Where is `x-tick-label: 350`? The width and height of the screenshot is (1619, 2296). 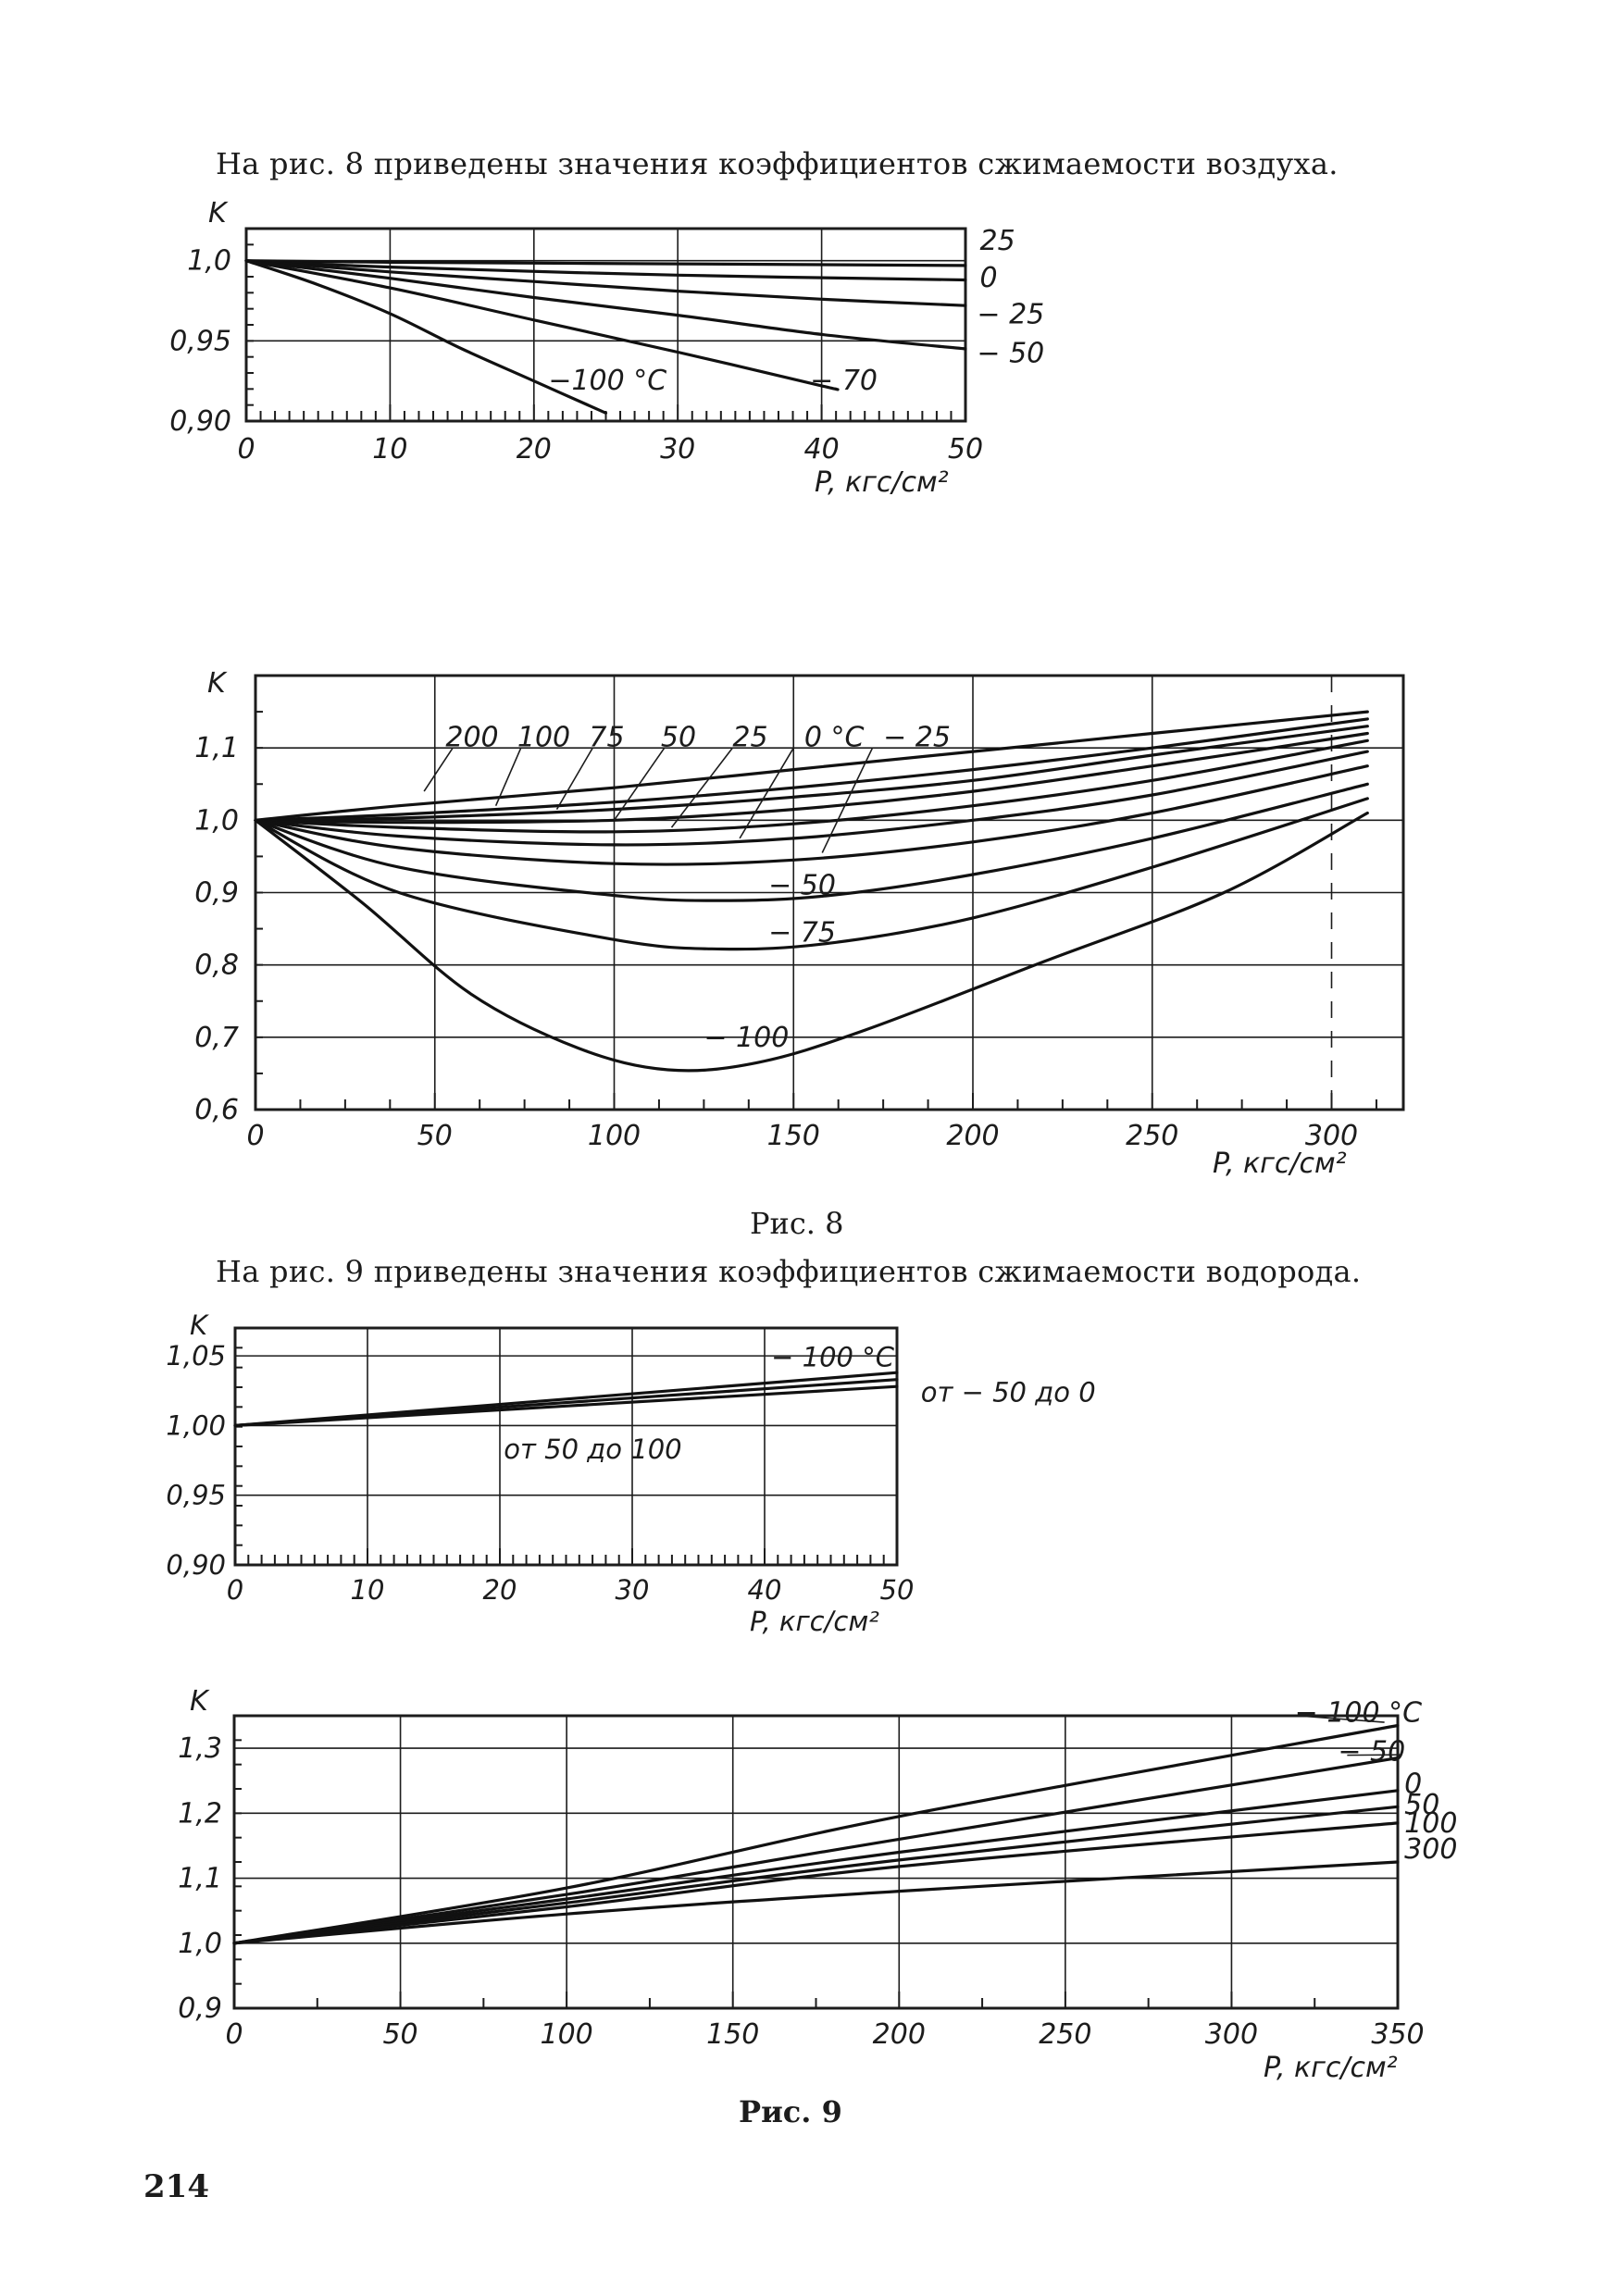
x-tick-label: 350 is located at coordinates (1398, 2035).